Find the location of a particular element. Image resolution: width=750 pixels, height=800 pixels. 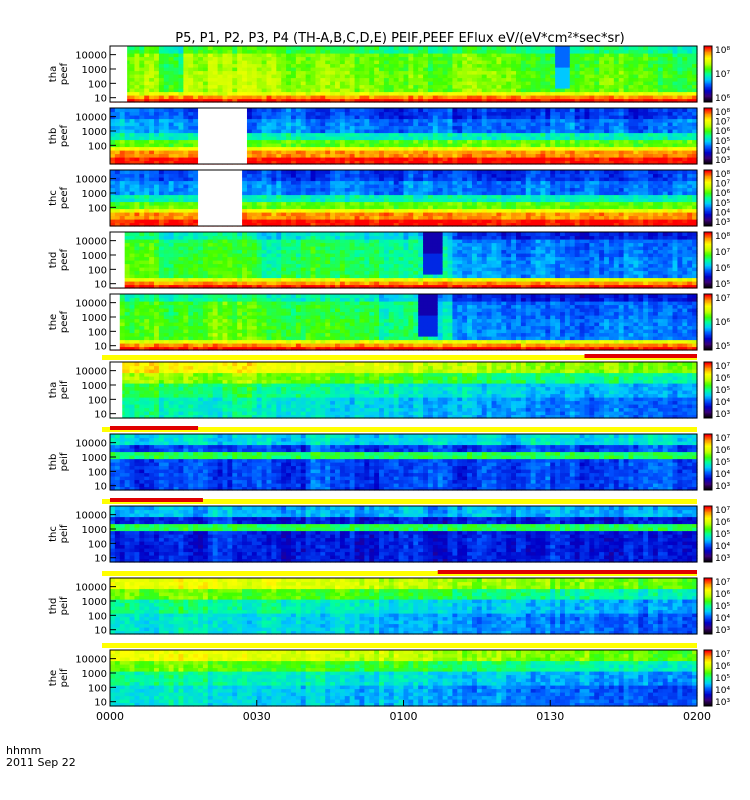

colorbar-segment is located at coordinates (708, 58).